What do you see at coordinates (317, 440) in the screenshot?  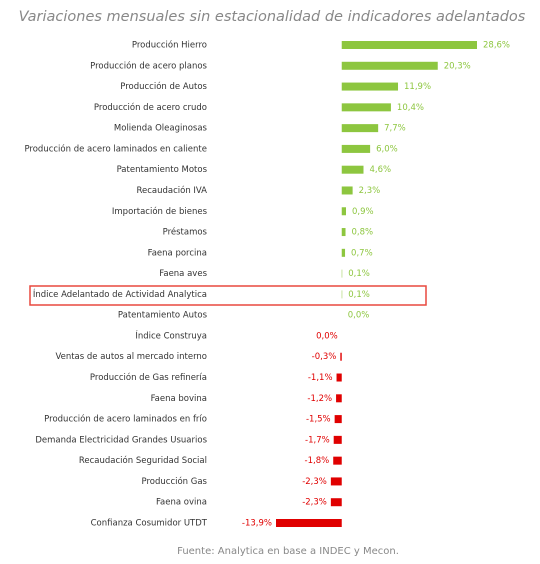 I see `value-label: -1,7%` at bounding box center [317, 440].